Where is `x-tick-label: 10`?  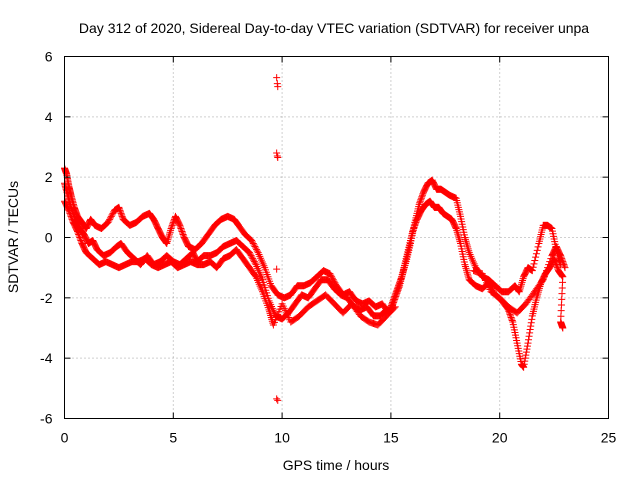 x-tick-label: 10 is located at coordinates (282, 438).